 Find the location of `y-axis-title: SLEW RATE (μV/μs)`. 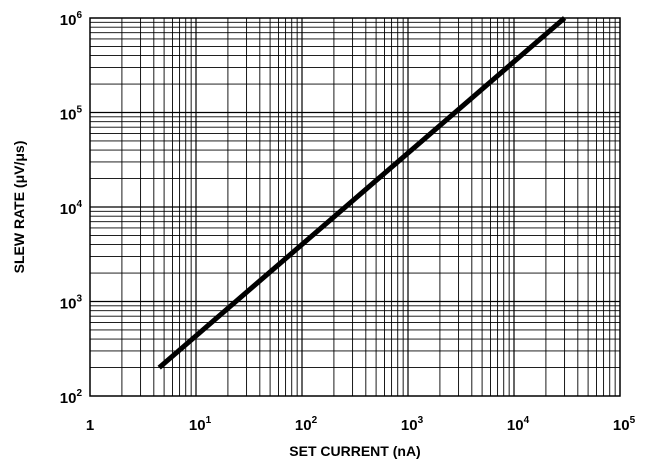

y-axis-title: SLEW RATE (μV/μs) is located at coordinates (19, 207).